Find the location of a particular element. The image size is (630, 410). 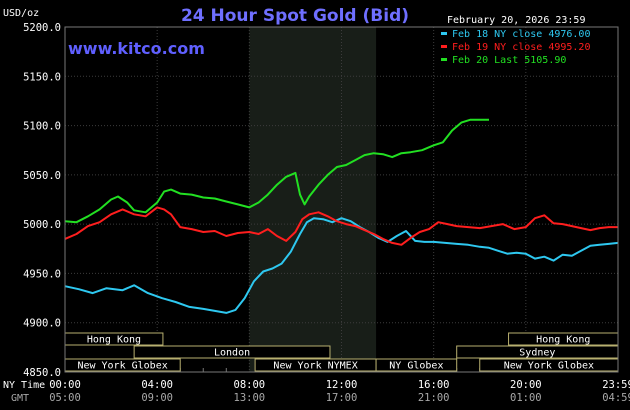

x-tick-label-ny: 20:00 is located at coordinates (526, 385).